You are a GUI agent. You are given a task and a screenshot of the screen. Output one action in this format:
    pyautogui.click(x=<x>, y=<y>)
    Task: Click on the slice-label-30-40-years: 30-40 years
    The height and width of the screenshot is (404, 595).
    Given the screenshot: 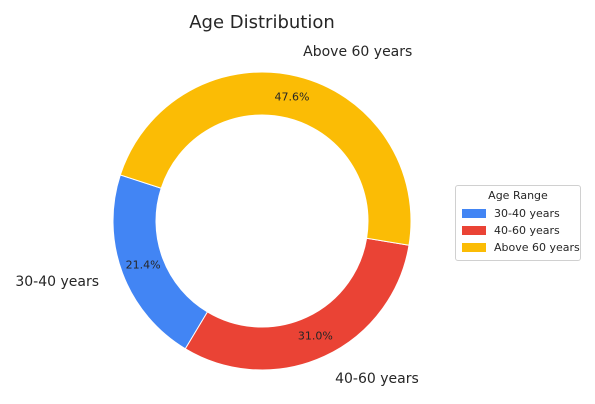 What is the action you would take?
    pyautogui.click(x=57, y=282)
    